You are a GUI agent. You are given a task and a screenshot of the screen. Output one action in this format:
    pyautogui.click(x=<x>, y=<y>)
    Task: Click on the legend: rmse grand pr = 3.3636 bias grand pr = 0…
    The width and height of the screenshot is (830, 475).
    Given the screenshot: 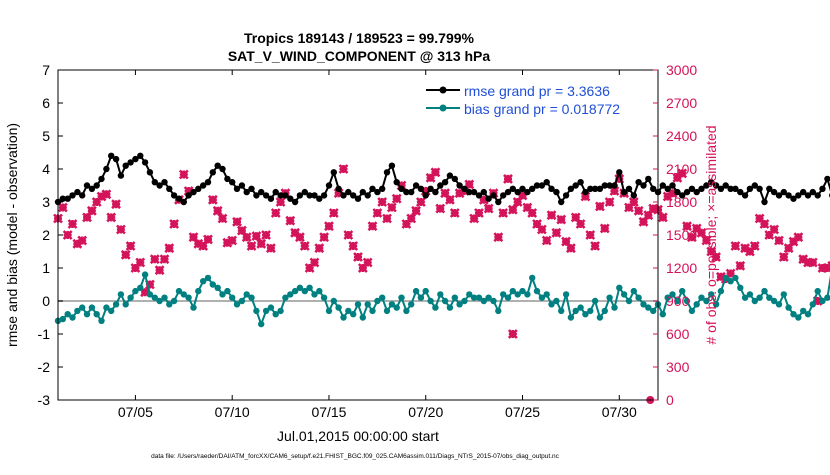 What is the action you would take?
    pyautogui.click(x=535, y=99)
    